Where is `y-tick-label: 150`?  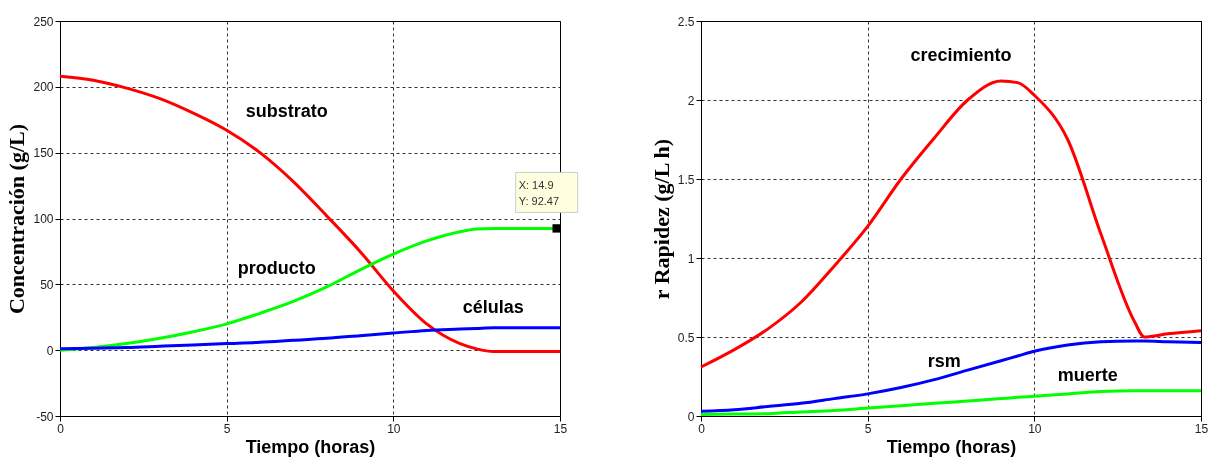
y-tick-label: 150 is located at coordinates (43, 153).